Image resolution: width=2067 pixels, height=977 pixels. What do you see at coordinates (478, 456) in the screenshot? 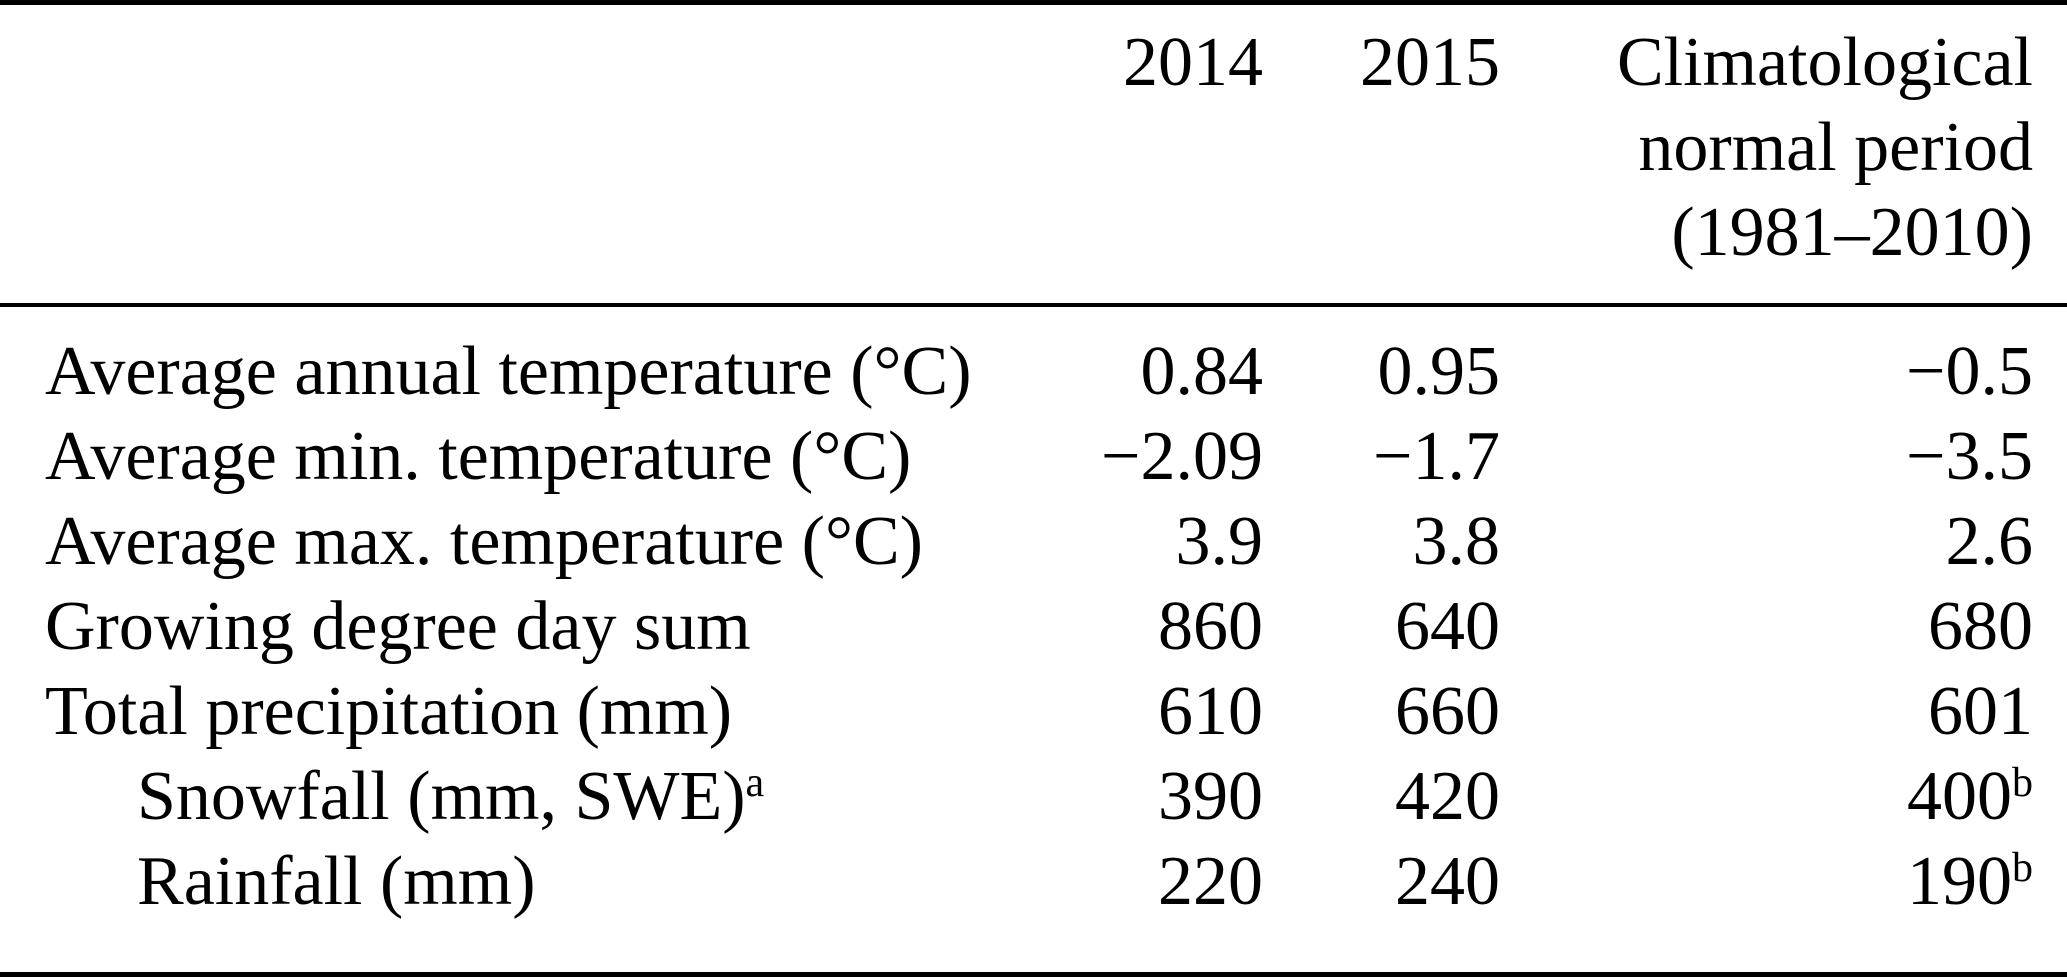
I see `row-label-text: Average min. temperature (°C)` at bounding box center [478, 456].